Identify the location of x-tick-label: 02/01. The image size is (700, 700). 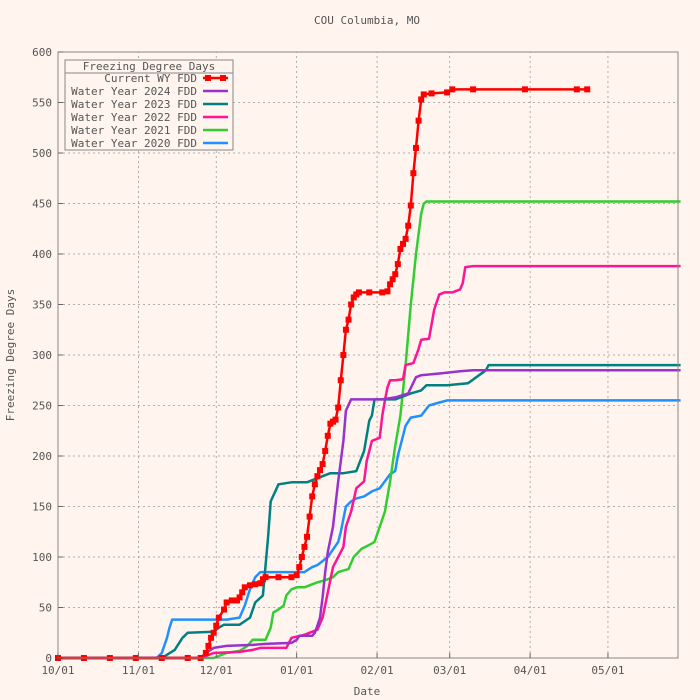
(377, 670).